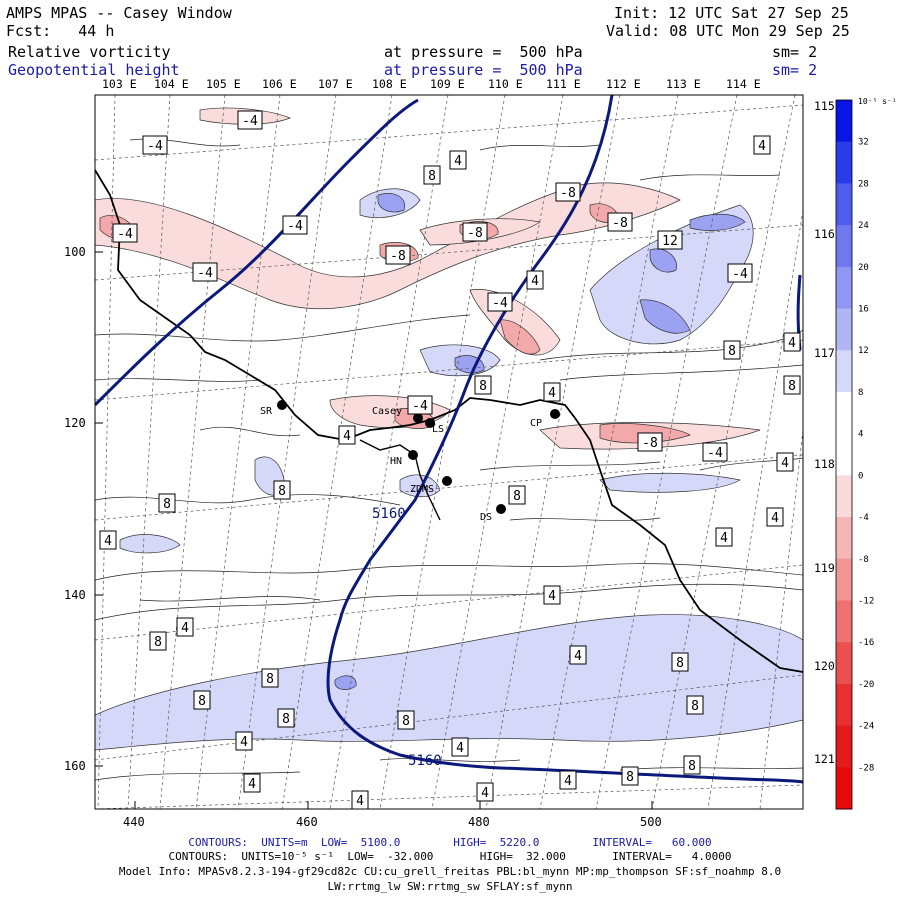 The height and width of the screenshot is (900, 900). What do you see at coordinates (94, 70) in the screenshot?
I see `field2-name: Geopotential height` at bounding box center [94, 70].